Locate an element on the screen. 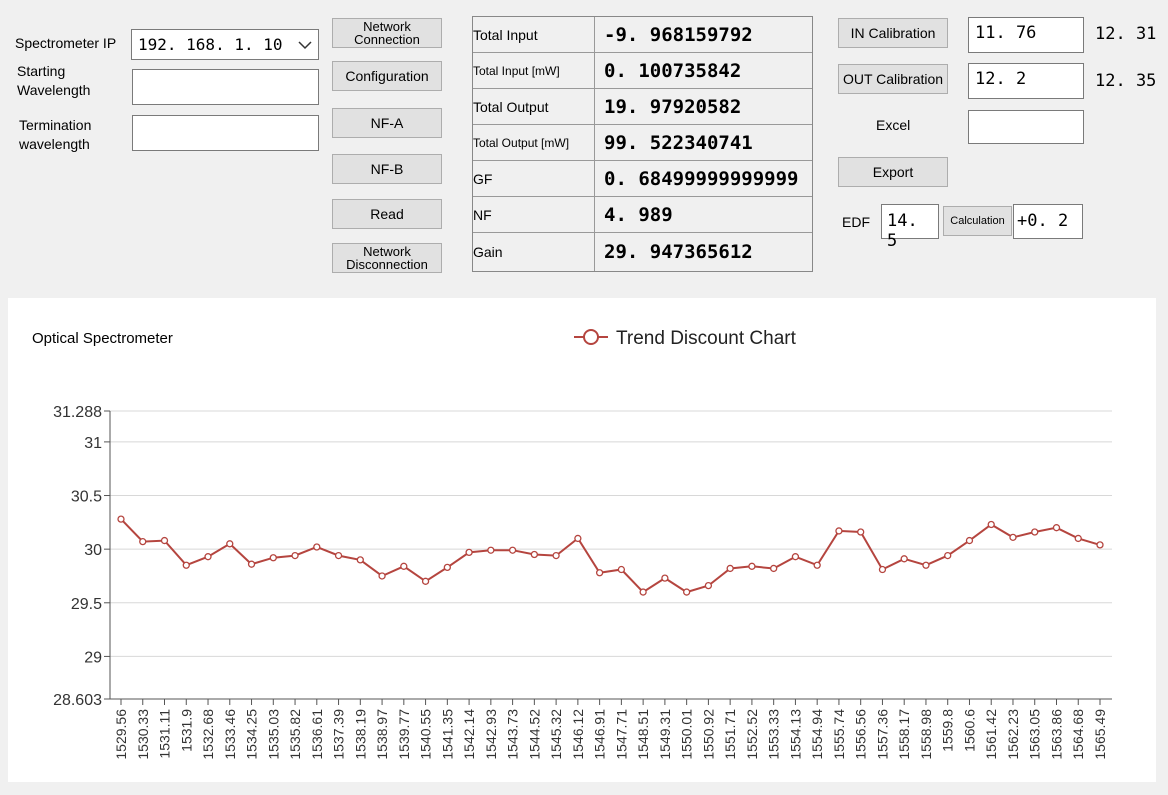 This screenshot has width=1168, height=795. y-tick-label: 30.5 is located at coordinates (86, 497).